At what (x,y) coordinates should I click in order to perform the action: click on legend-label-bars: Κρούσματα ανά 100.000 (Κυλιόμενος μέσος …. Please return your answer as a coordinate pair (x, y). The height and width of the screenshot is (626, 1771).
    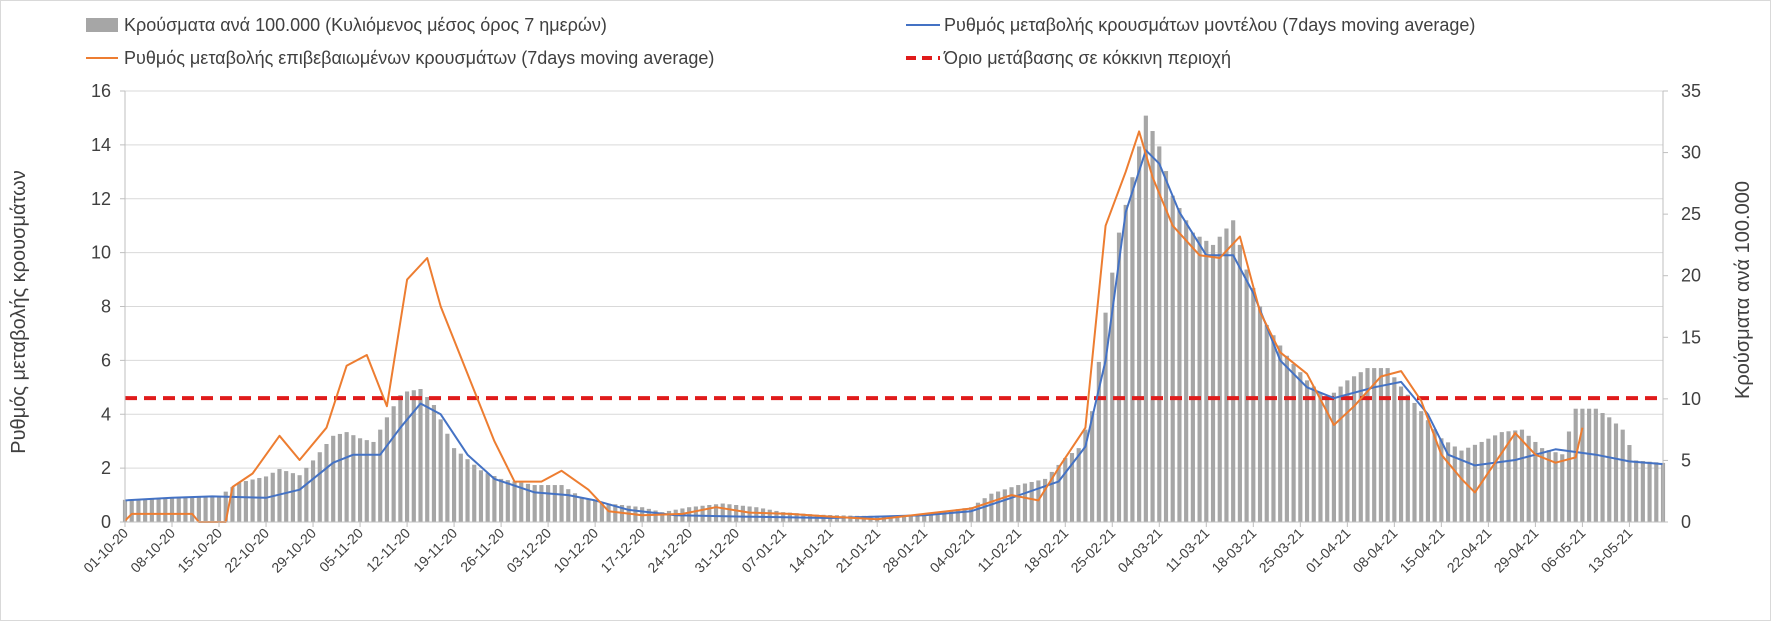
    Looking at the image, I should click on (365, 25).